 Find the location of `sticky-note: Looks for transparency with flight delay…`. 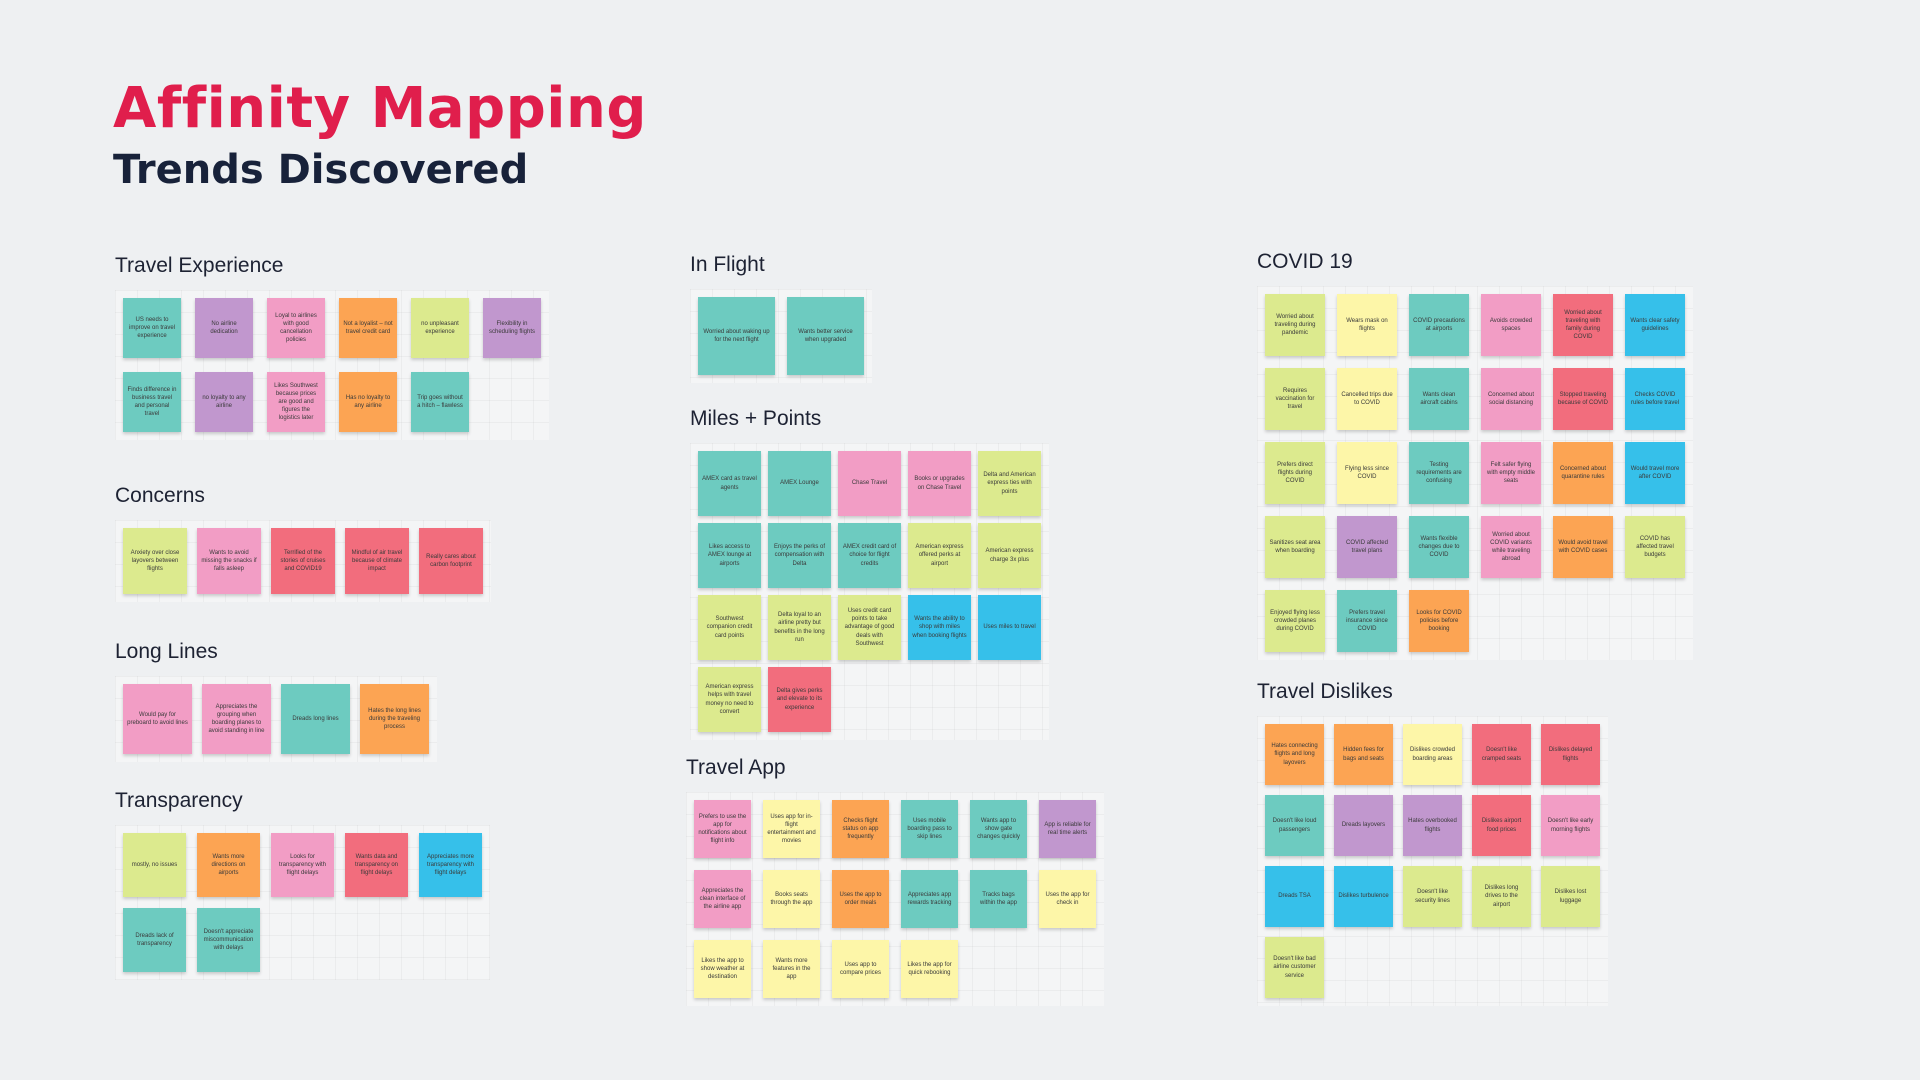

sticky-note: Looks for transparency with flight delay… is located at coordinates (302, 865).